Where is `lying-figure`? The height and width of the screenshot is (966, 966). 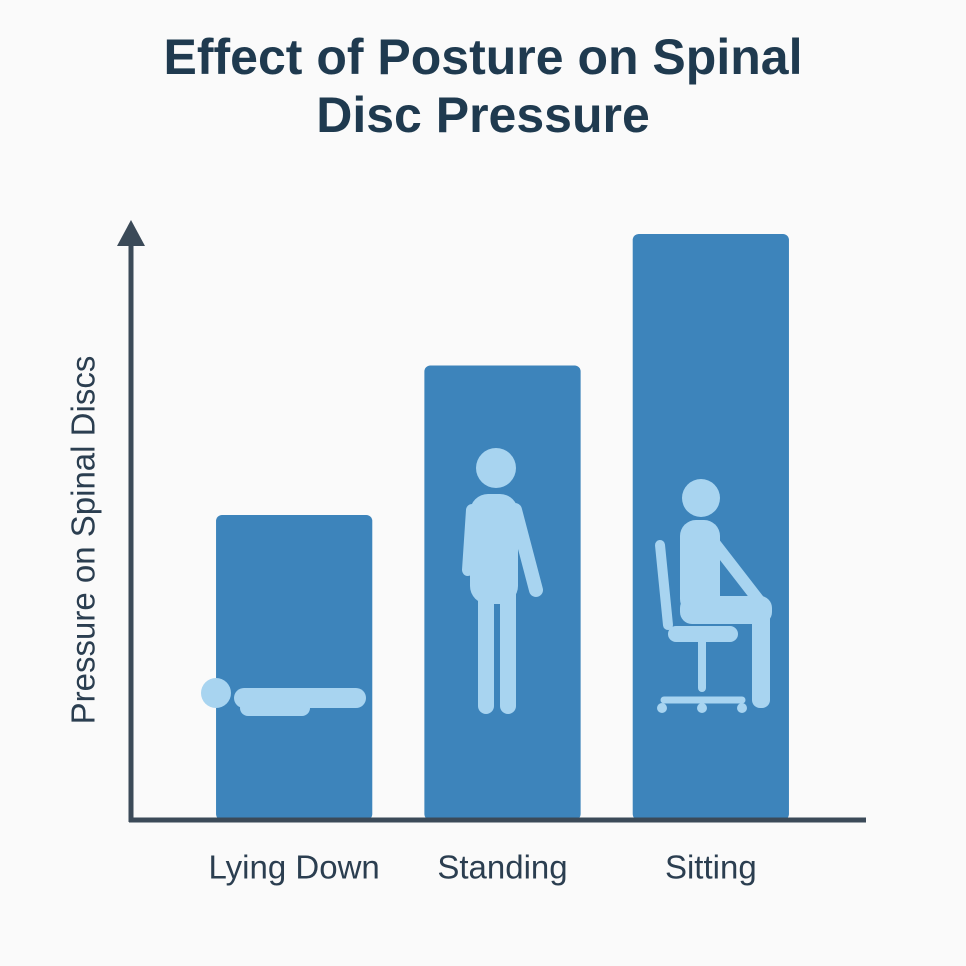 lying-figure is located at coordinates (283, 697).